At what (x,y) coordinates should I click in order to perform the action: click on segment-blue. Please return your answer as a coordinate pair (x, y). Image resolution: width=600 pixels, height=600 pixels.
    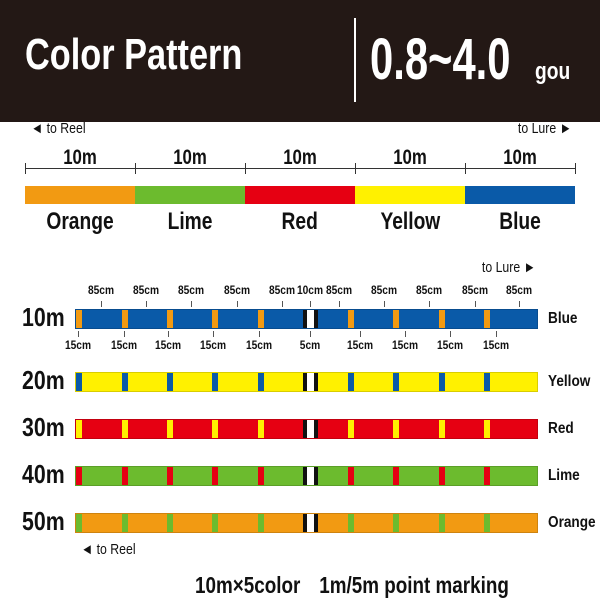
    Looking at the image, I should click on (520, 195).